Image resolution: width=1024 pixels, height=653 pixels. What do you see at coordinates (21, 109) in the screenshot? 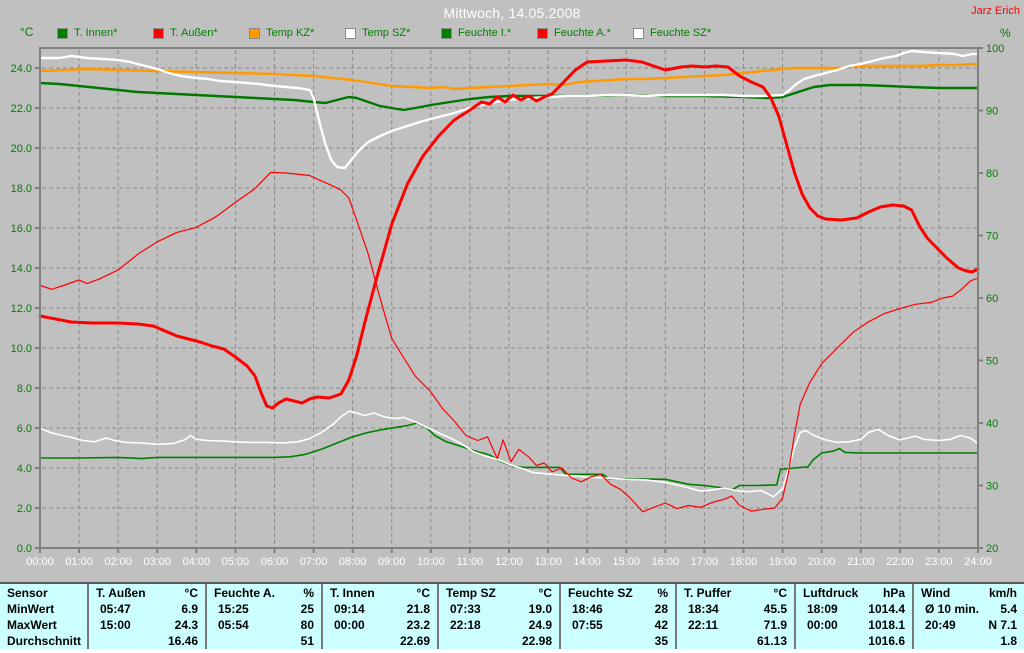
I see `y-axis-left-label: 22.0` at bounding box center [21, 109].